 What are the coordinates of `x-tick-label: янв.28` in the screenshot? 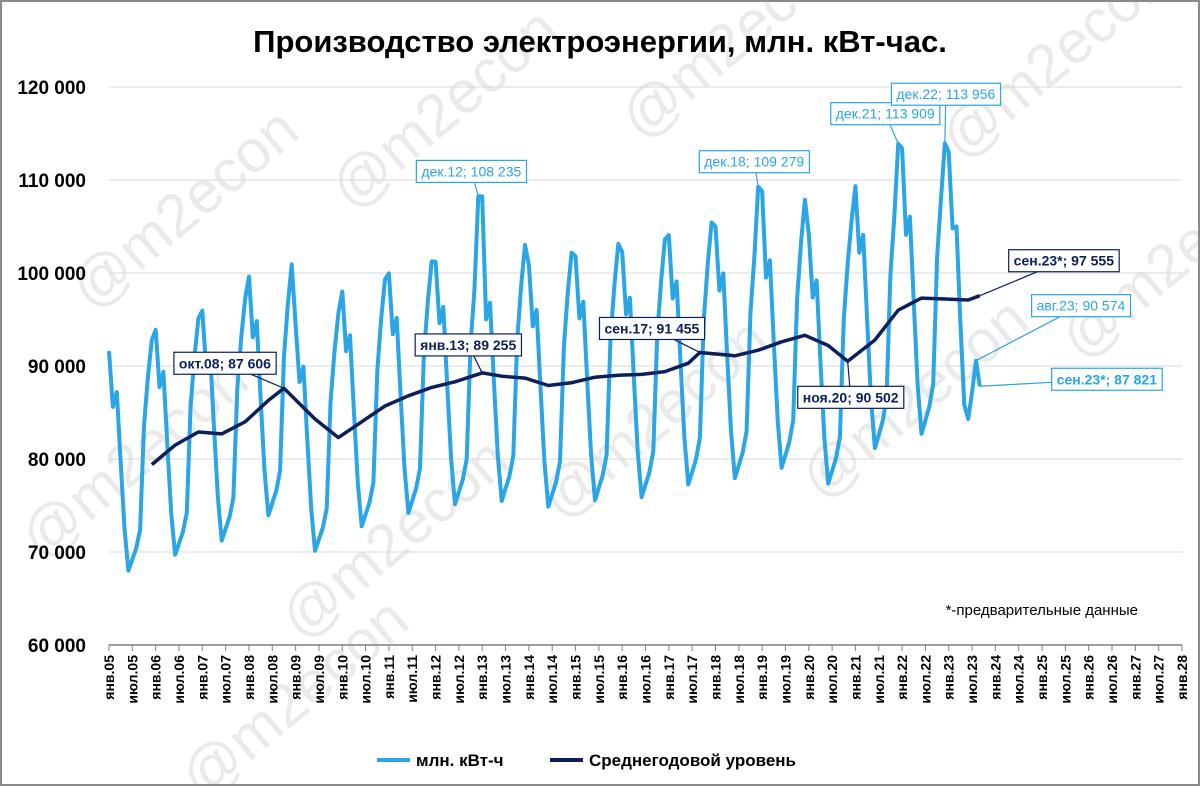 It's located at (1182, 677).